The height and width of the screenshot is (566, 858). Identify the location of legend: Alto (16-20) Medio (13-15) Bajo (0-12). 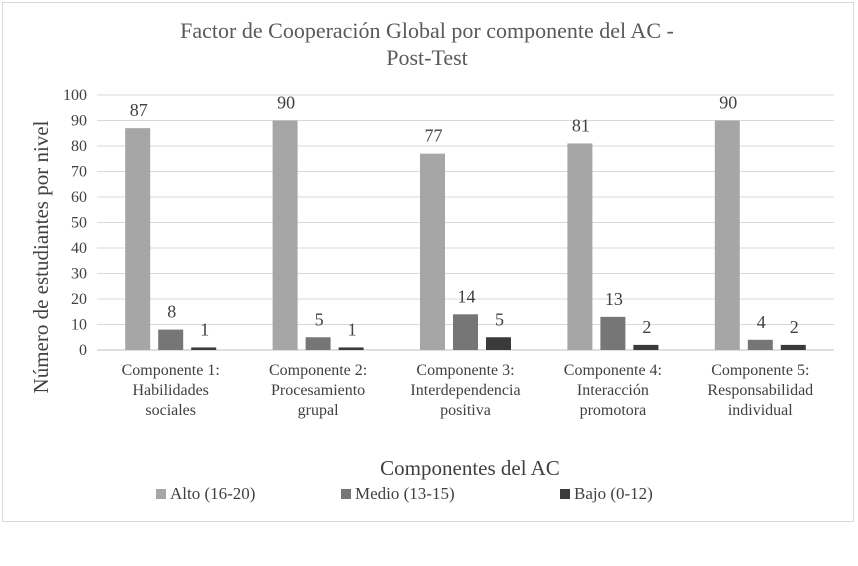
(404, 493).